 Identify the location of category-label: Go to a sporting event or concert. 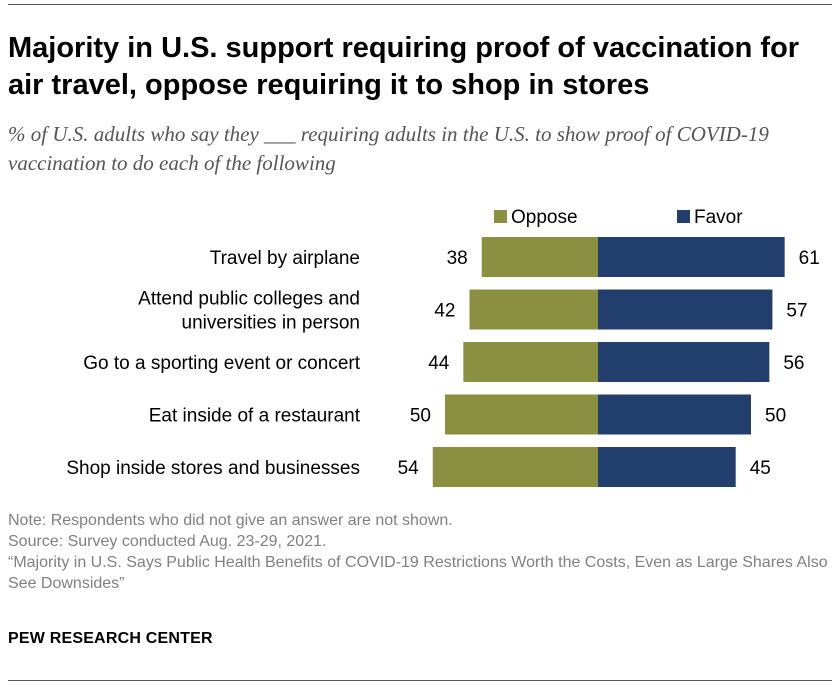
(221, 363).